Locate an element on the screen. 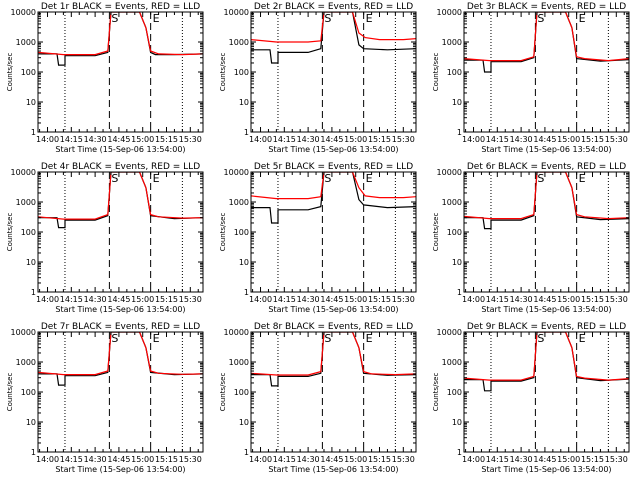 The image size is (640, 480). panel-title: Det 4r BLACK = Events, RED = LLD is located at coordinates (120, 167).